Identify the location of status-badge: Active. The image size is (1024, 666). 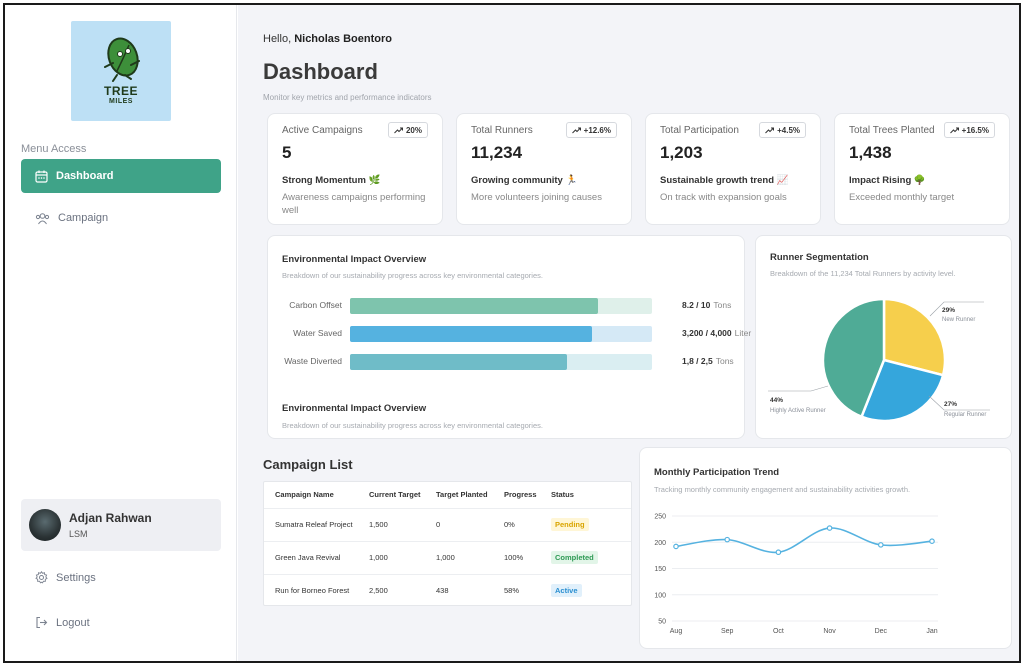
(566, 591).